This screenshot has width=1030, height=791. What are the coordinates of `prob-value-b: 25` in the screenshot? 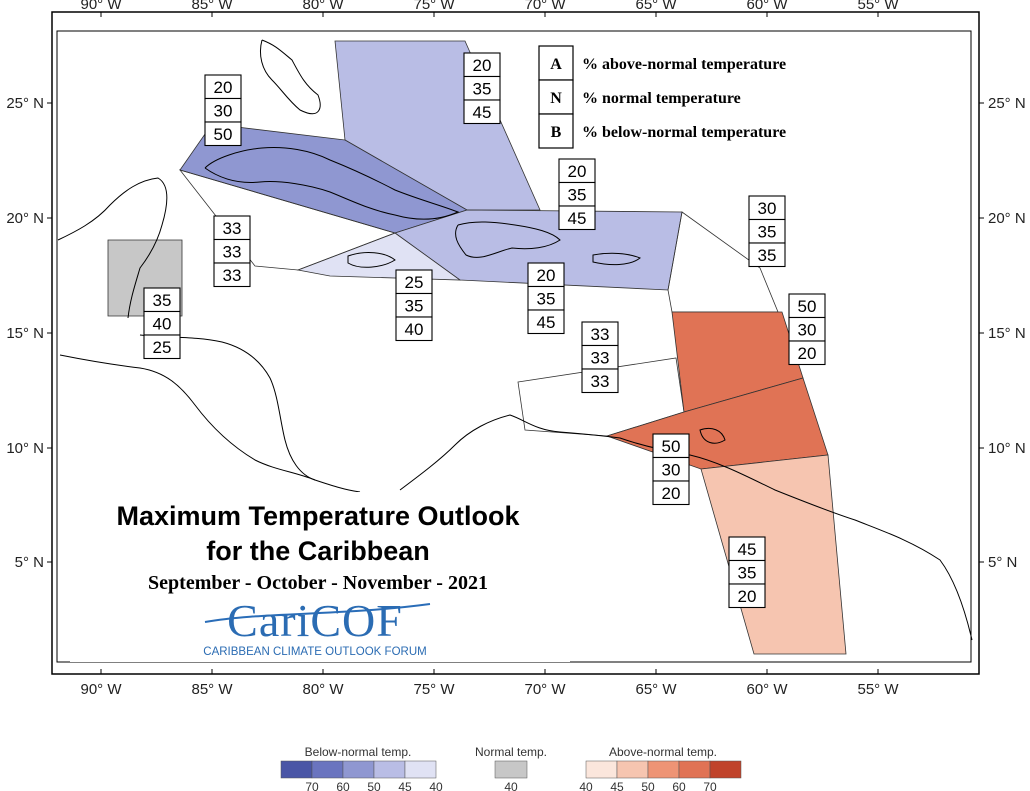 It's located at (162, 347).